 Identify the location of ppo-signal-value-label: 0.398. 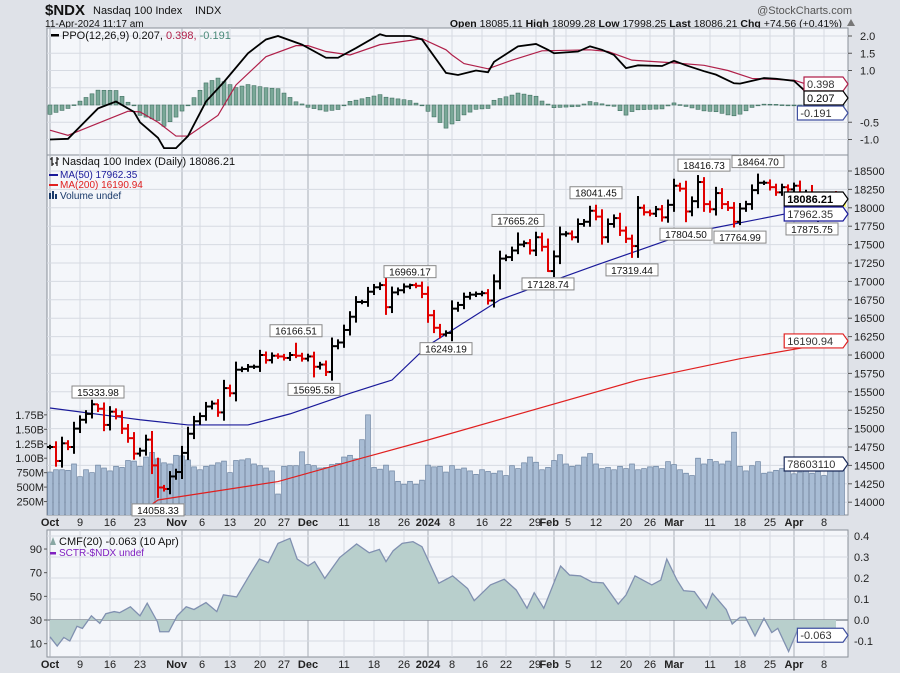
(826, 84).